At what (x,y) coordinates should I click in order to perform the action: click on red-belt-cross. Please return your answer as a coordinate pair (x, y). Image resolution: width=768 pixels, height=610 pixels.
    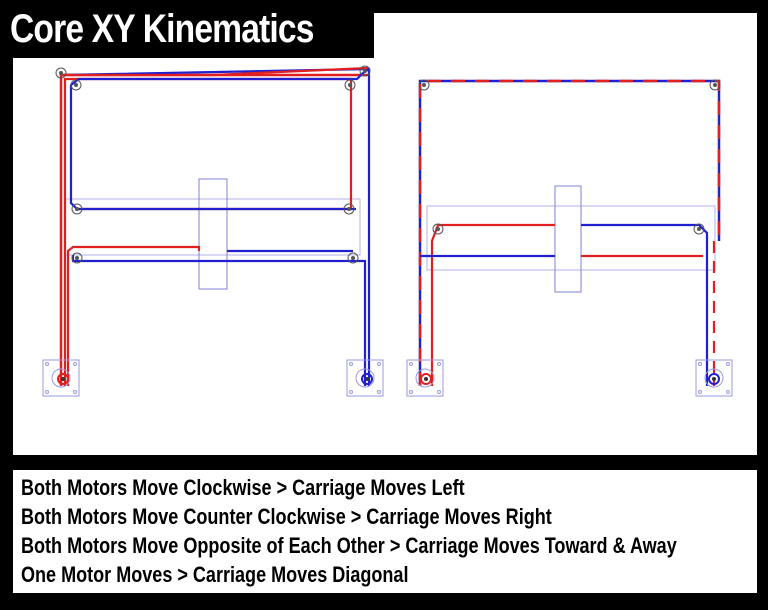
    Looking at the image, I should click on (215, 71).